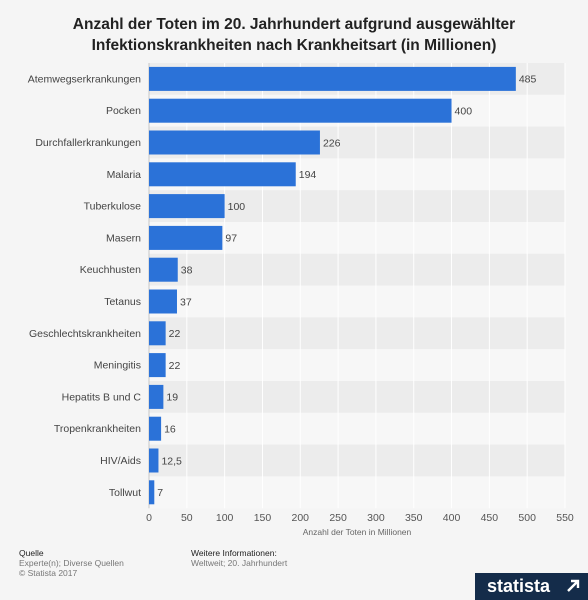 This screenshot has height=600, width=588. I want to click on category-label: Tuberkulose, so click(113, 207).